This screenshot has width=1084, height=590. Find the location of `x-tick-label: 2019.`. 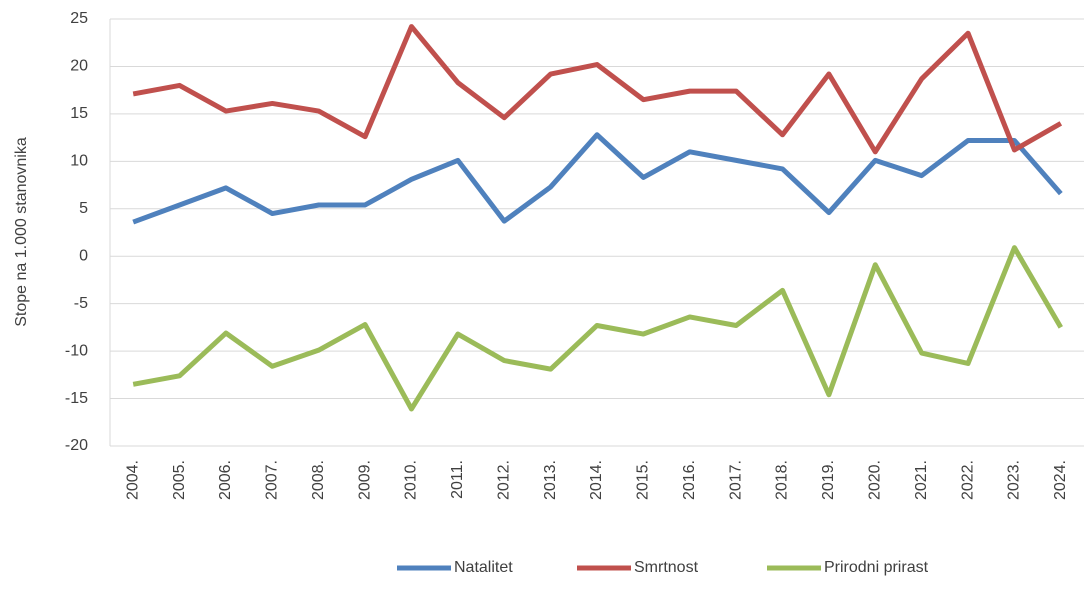

x-tick-label: 2019. is located at coordinates (828, 480).